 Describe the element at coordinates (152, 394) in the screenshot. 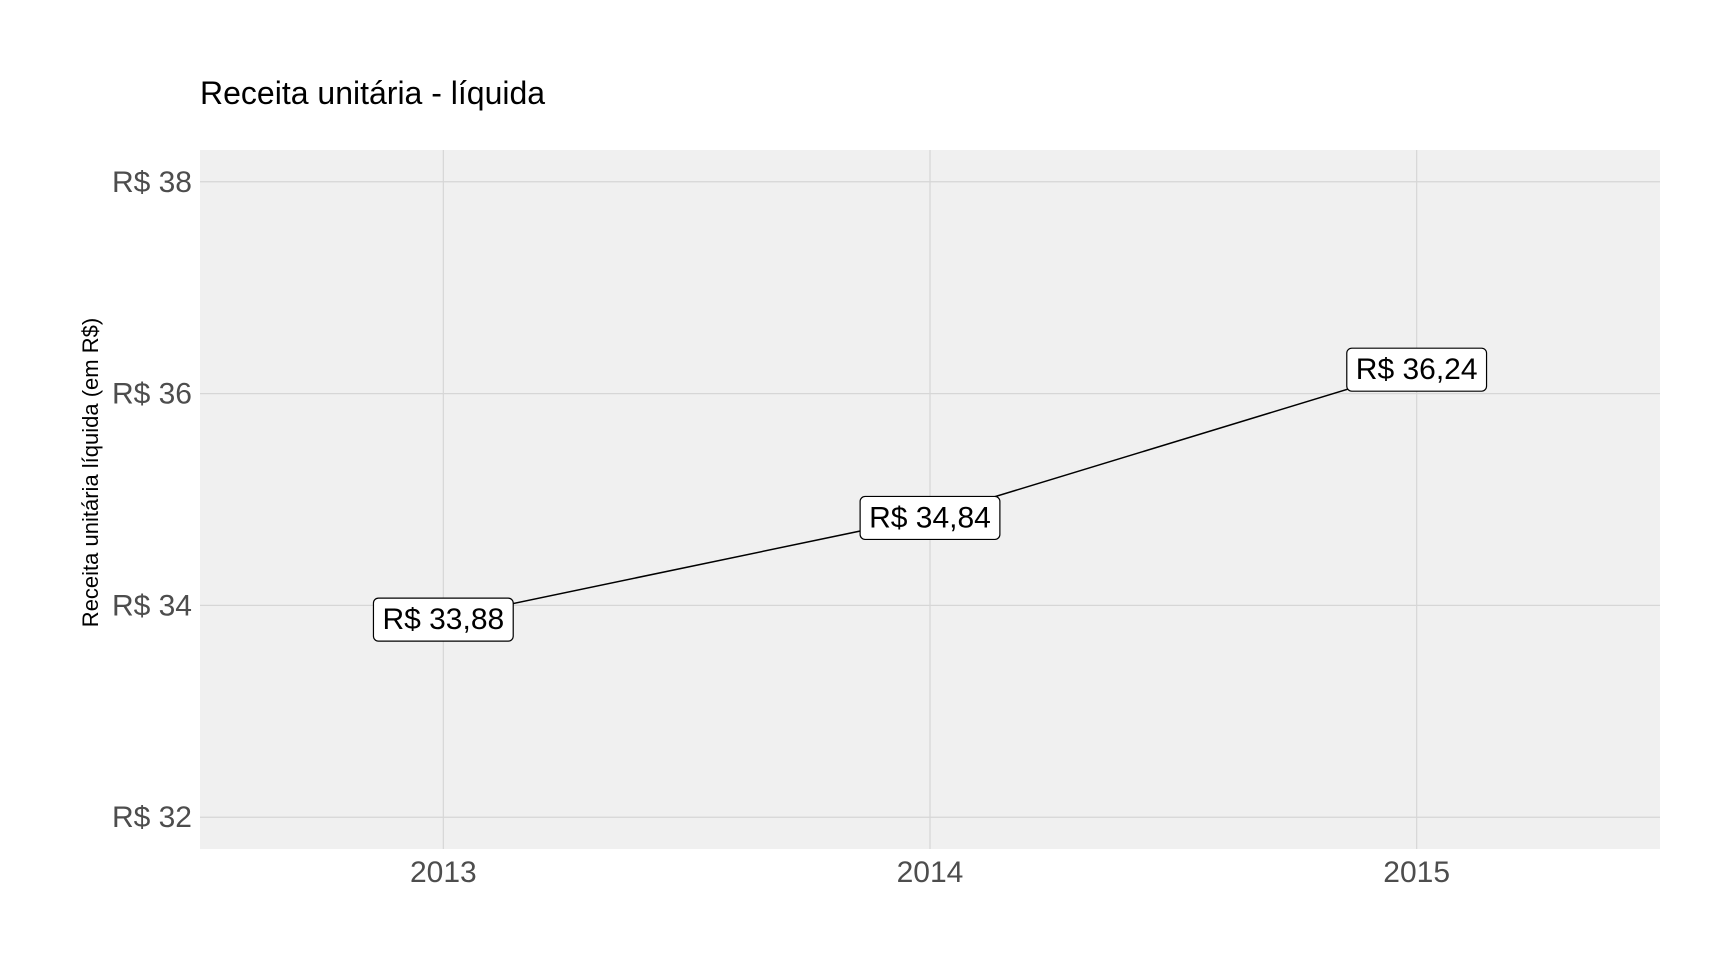

I see `y-tick-label: R$ 36` at that location.